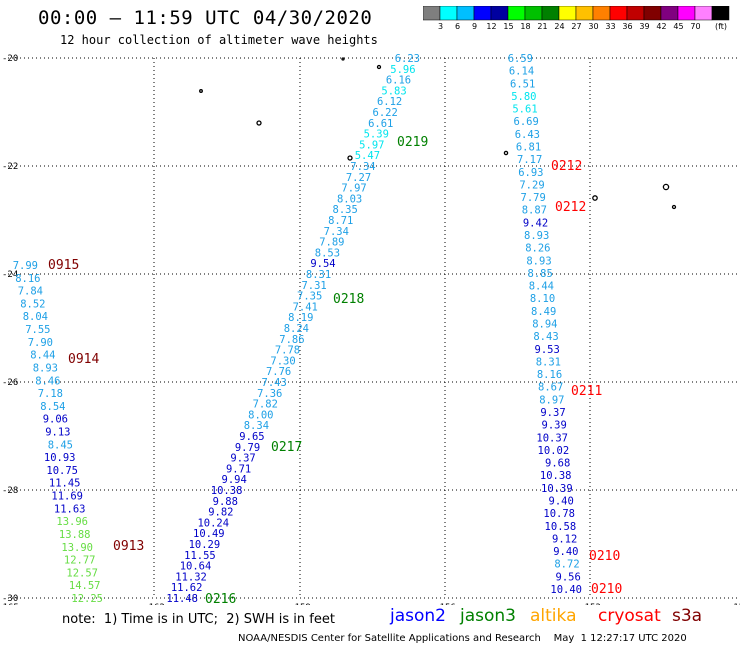 The height and width of the screenshot is (650, 740). Describe the element at coordinates (576, 29) in the screenshot. I see `color-scale-labels: 3 6 9 12 15 18 21 24 27 30 33 36 39 42 45 70 (ft)` at that location.